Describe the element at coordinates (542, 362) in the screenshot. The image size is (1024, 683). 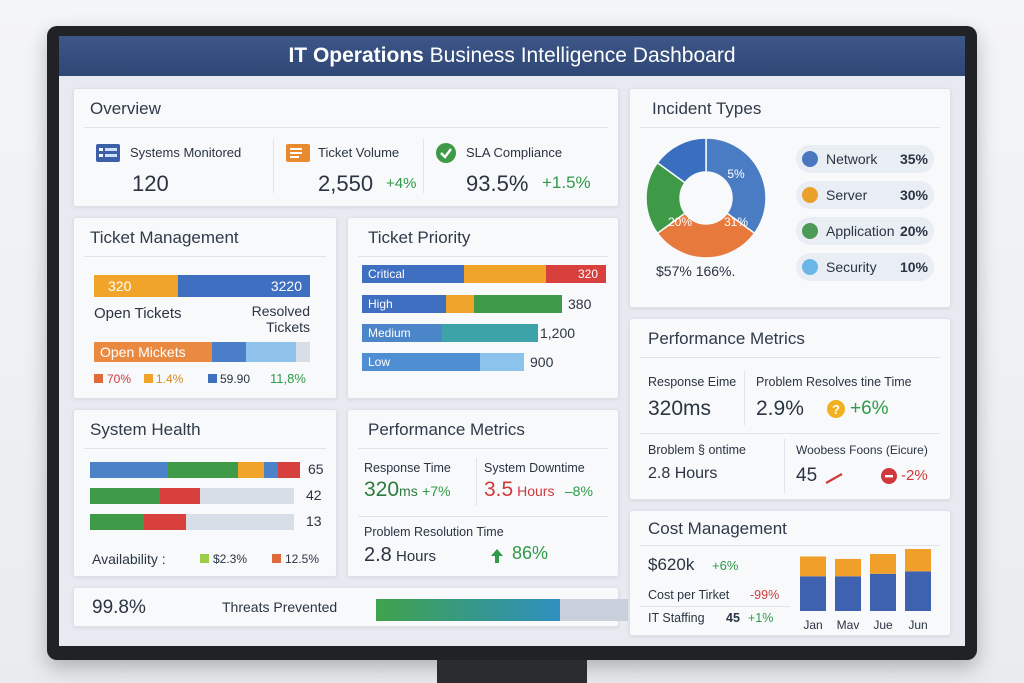
I see `priority-low-value: 900` at that location.